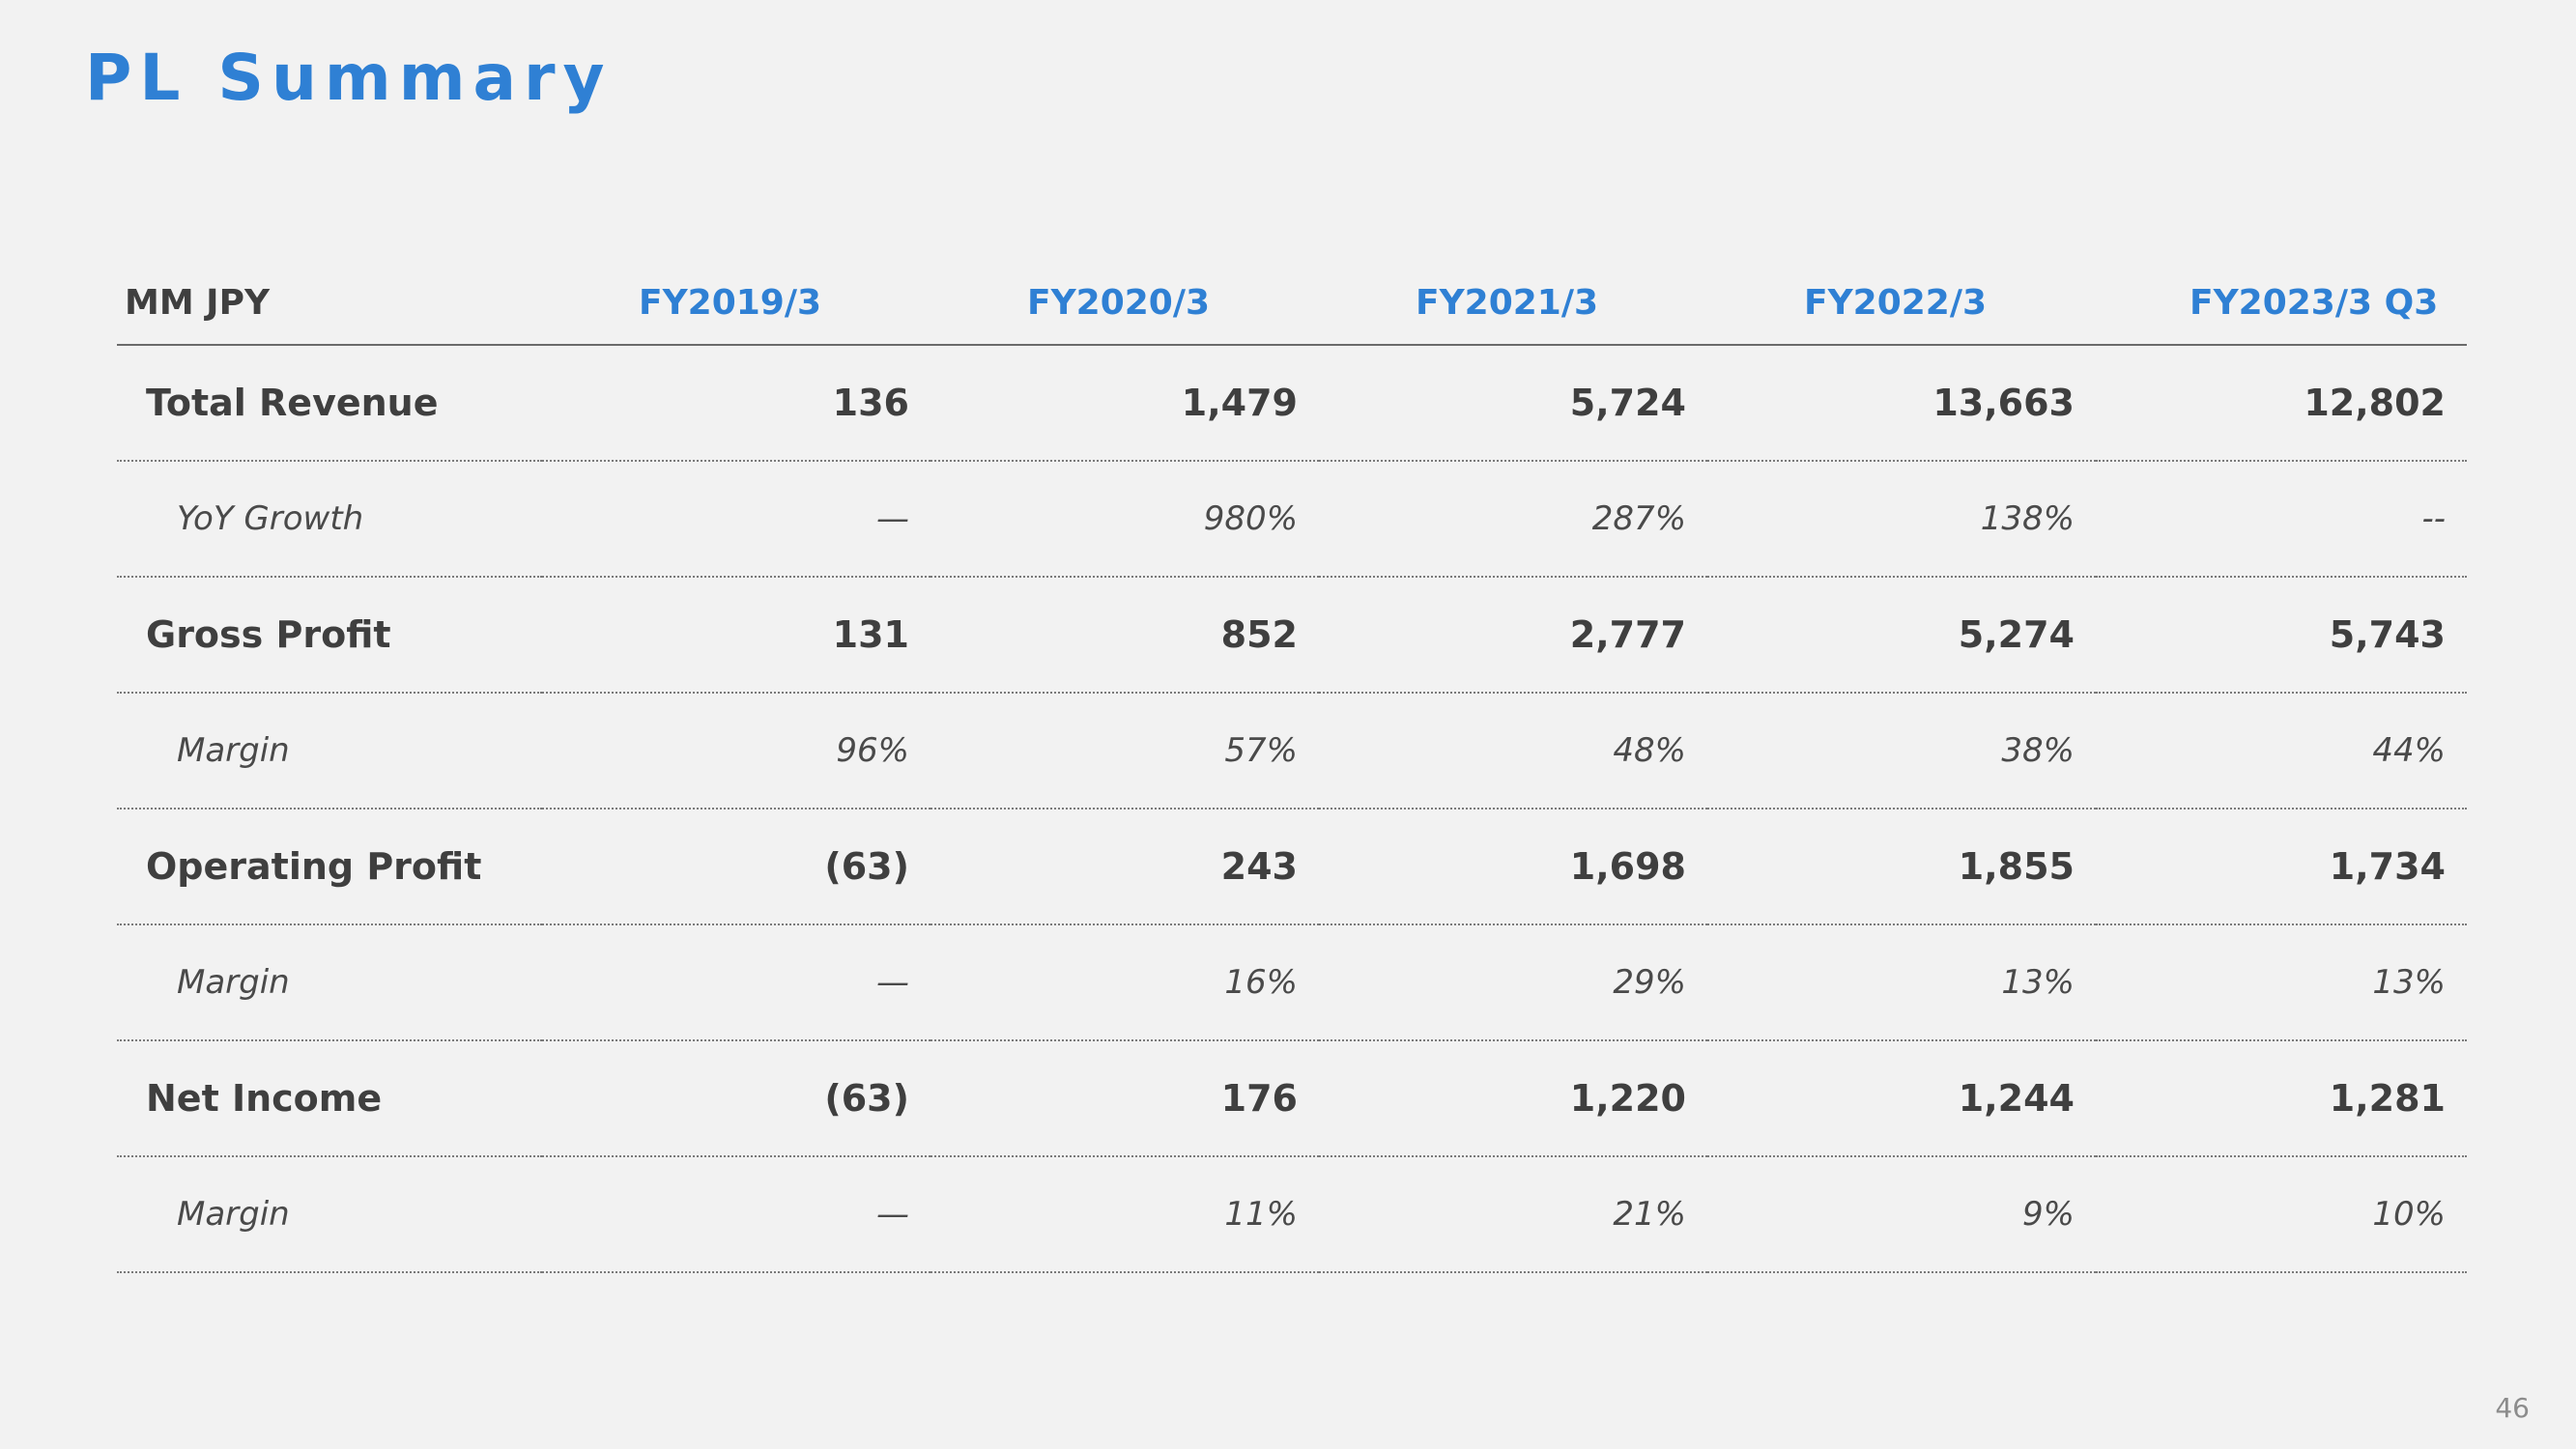 Image resolution: width=2576 pixels, height=1449 pixels. Describe the element at coordinates (1513, 403) in the screenshot. I see `table-cell: 5,724` at that location.